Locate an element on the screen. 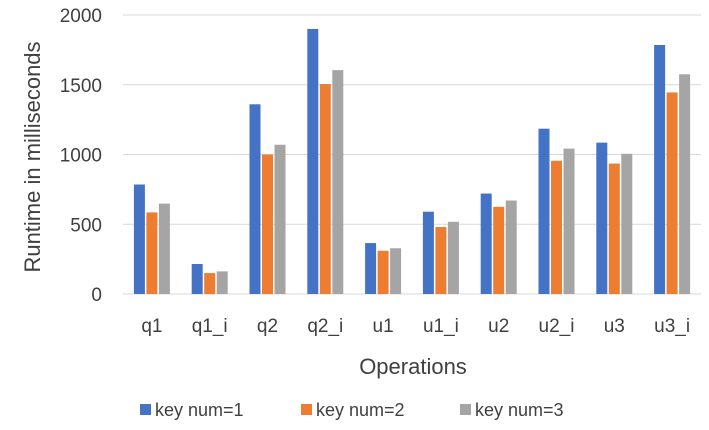 The height and width of the screenshot is (430, 709). x-tick-labels: q1 q1_i q2 q2_i u1 u1_i u2 u2_i u3 u3_i is located at coordinates (415, 326).